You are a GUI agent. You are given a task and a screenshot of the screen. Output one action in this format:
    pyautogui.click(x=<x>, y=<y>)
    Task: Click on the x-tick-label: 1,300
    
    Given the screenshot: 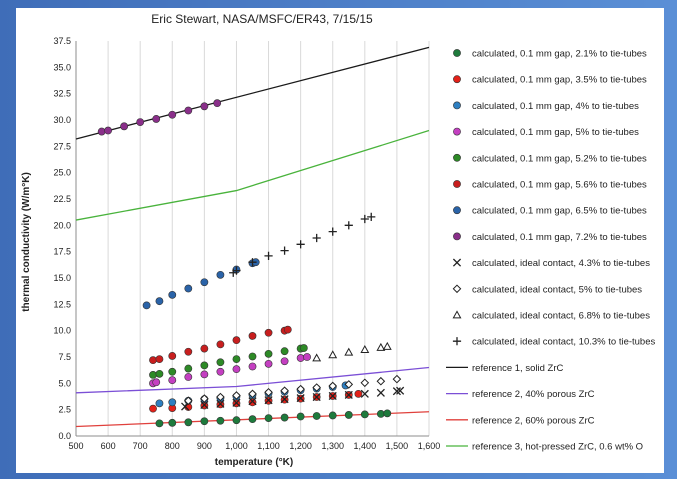 What is the action you would take?
    pyautogui.click(x=332, y=446)
    